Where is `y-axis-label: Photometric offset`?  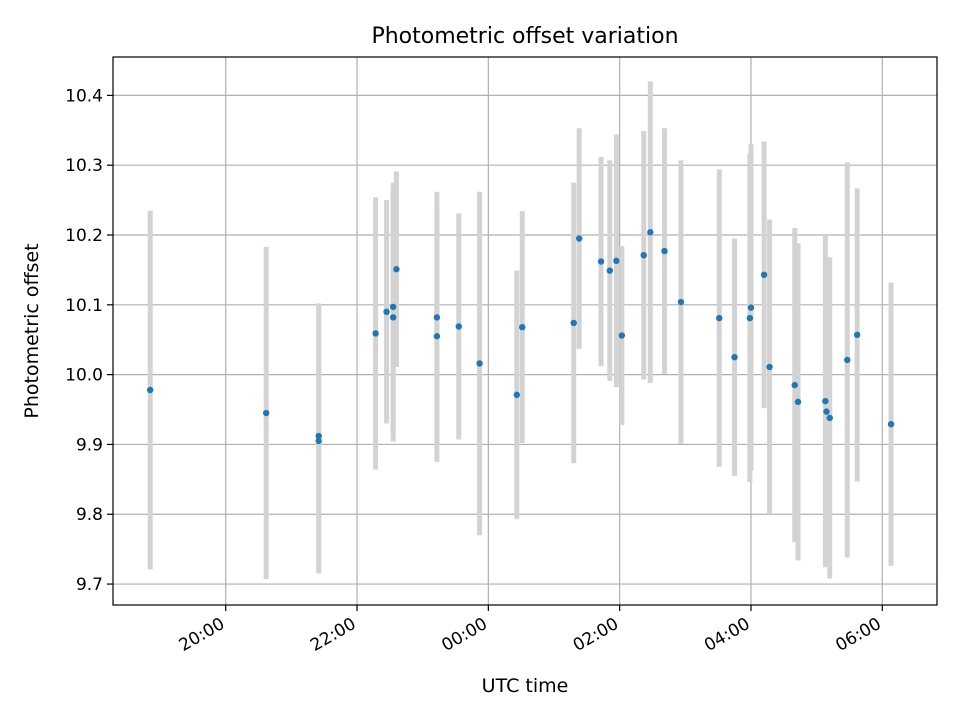
y-axis-label: Photometric offset is located at coordinates (32, 330).